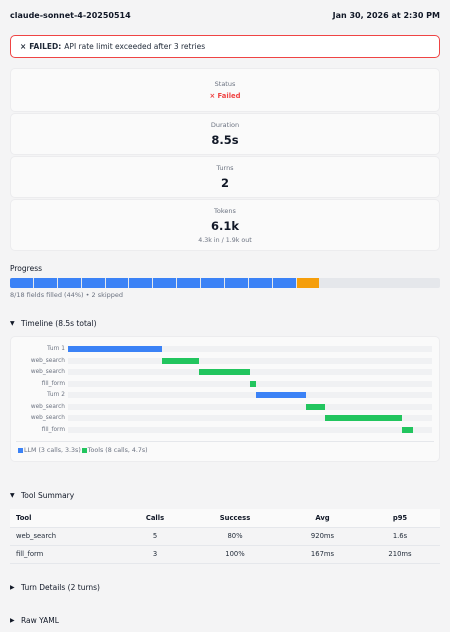 This screenshot has height=632, width=450. Describe the element at coordinates (155, 518) in the screenshot. I see `column-header: Calls` at that location.